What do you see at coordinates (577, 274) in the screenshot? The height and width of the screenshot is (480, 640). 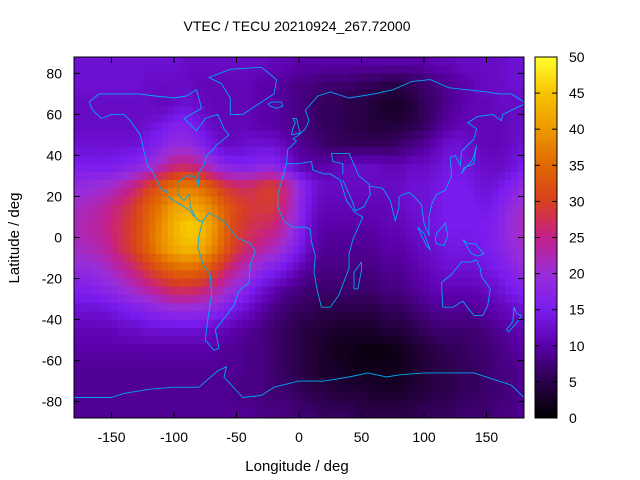 I see `colorbar-tick-label: 20` at bounding box center [577, 274].